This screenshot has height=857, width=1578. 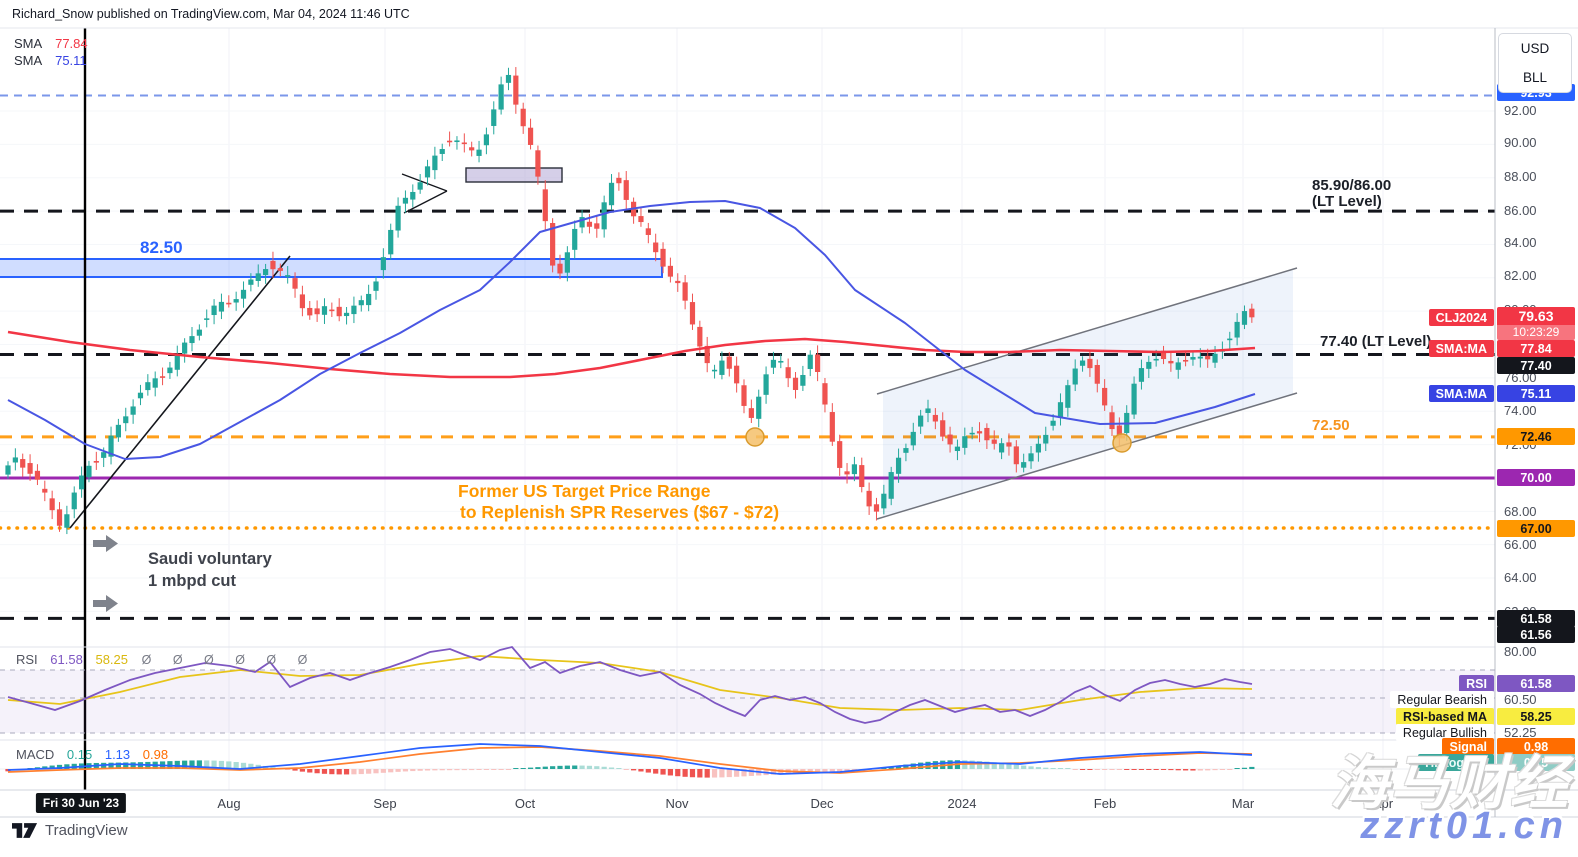 I want to click on lt-level-77-label: 77.40 (LT Level), so click(x=1376, y=341).